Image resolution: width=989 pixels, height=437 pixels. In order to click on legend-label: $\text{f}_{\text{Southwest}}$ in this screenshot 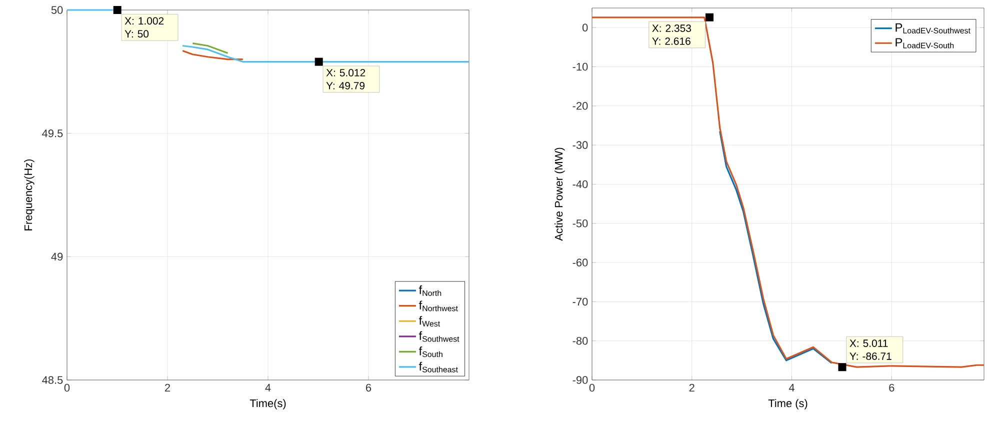, I will do `click(439, 336)`.